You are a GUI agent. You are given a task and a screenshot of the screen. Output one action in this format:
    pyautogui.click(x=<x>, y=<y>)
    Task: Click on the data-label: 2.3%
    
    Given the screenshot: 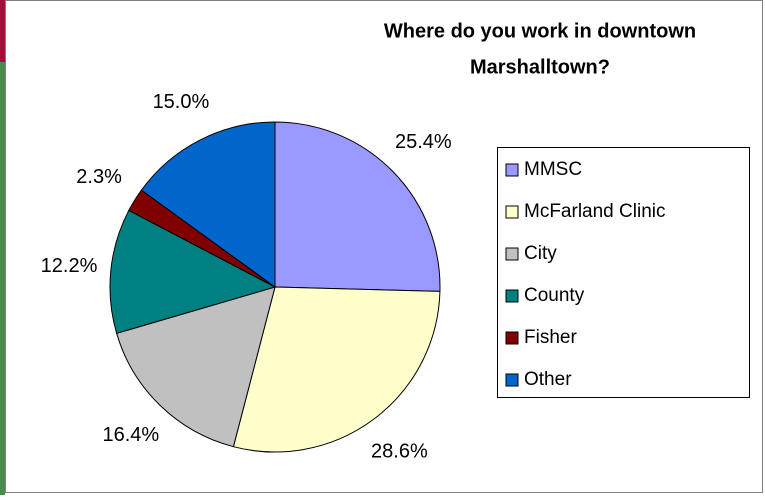 What is the action you would take?
    pyautogui.click(x=99, y=177)
    